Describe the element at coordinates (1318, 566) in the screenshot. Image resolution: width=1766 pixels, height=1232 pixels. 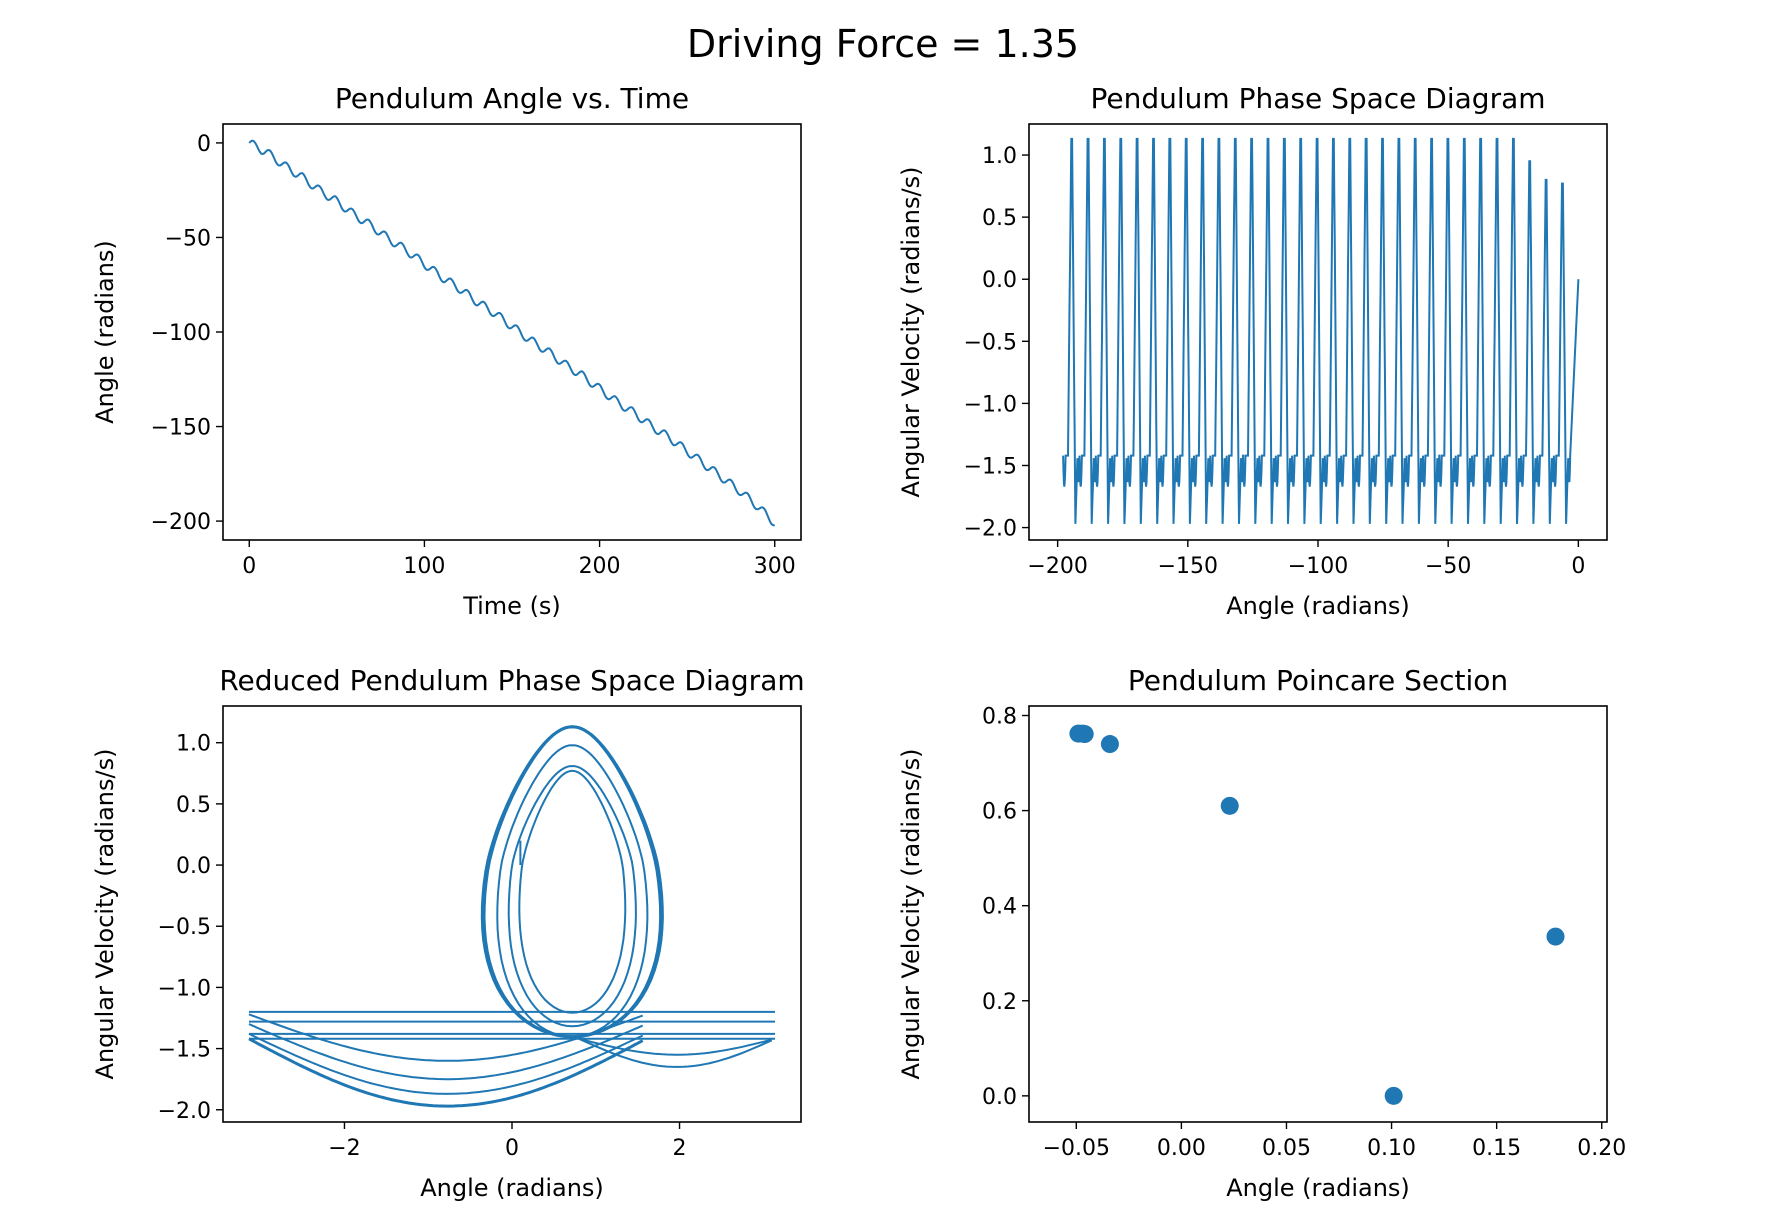
I see `x-tick-label: −100` at that location.